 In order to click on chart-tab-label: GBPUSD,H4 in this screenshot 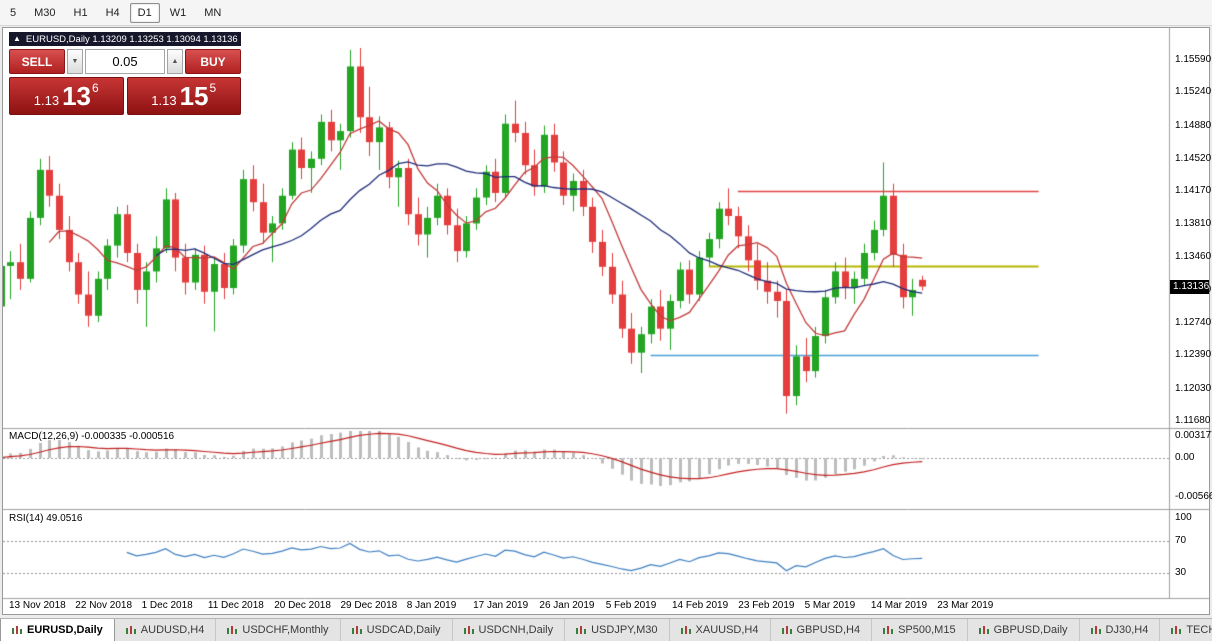, I will do `click(828, 630)`.